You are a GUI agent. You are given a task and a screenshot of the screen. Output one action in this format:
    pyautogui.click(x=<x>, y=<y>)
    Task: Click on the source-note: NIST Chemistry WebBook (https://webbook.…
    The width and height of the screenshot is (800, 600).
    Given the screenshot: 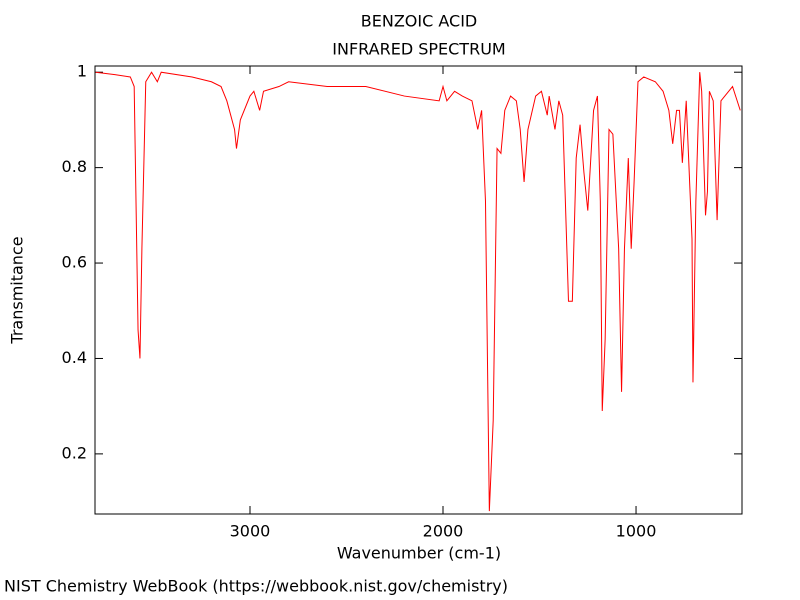 What is the action you would take?
    pyautogui.click(x=256, y=586)
    